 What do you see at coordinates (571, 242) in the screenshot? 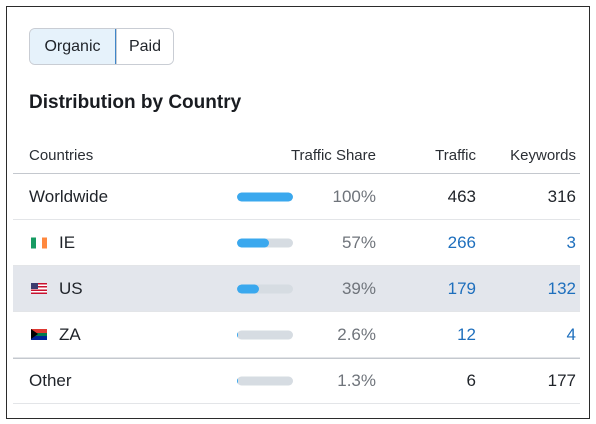
I see `keywords-link: 3` at bounding box center [571, 242].